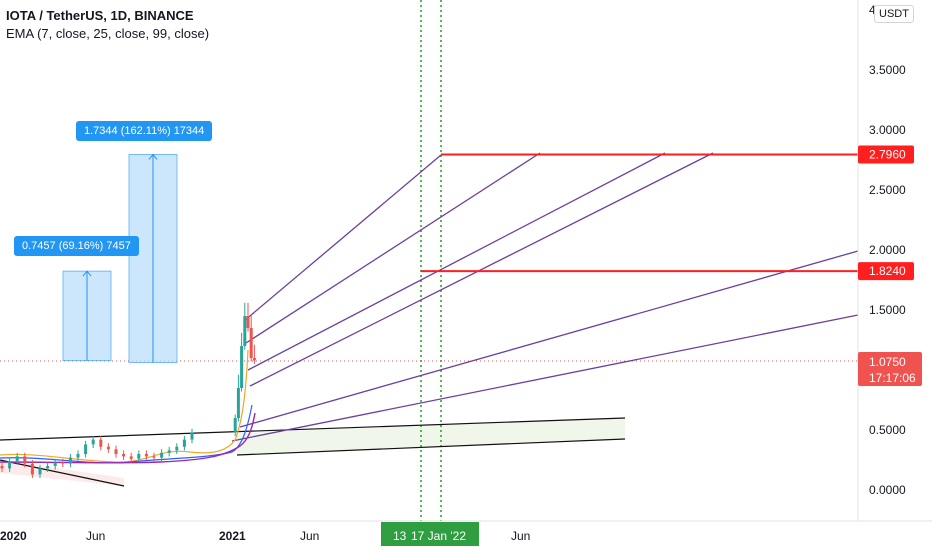  I want to click on price-tick-label: 3.5000, so click(887, 70).